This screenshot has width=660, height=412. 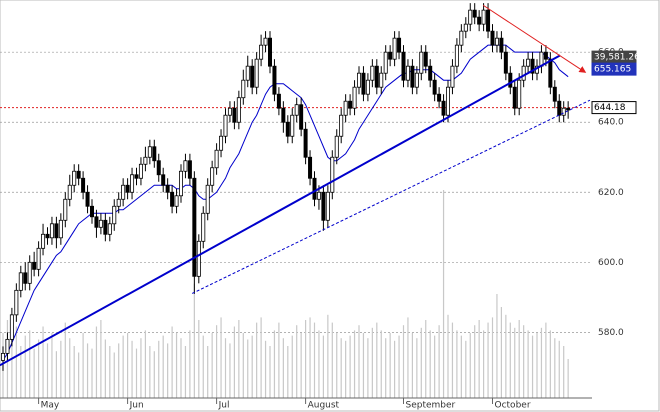 What do you see at coordinates (324, 406) in the screenshot?
I see `x-tick-label: August` at bounding box center [324, 406].